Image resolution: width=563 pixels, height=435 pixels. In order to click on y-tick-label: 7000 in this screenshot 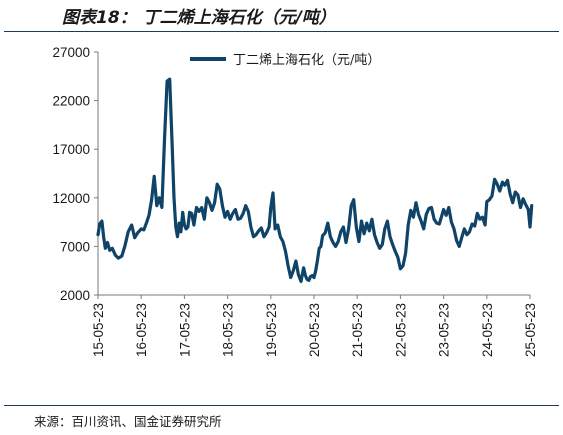, I will do `click(75, 246)`.